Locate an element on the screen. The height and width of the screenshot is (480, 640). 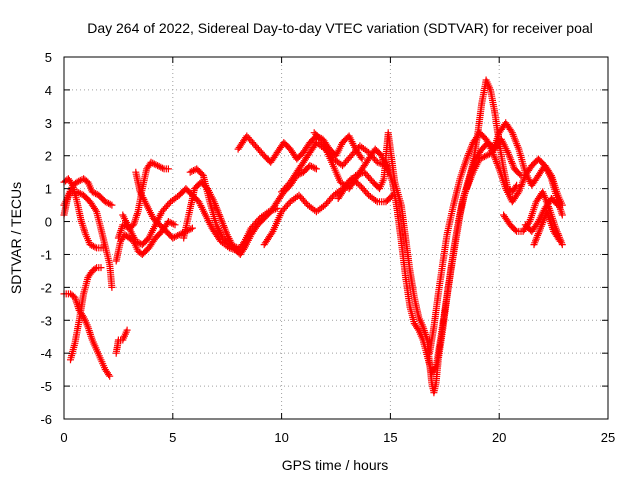
y-axis-tick-labels: -6 -5 -4 -3 -2 -1 0 1 2 3 4 5 is located at coordinates (46, 238).